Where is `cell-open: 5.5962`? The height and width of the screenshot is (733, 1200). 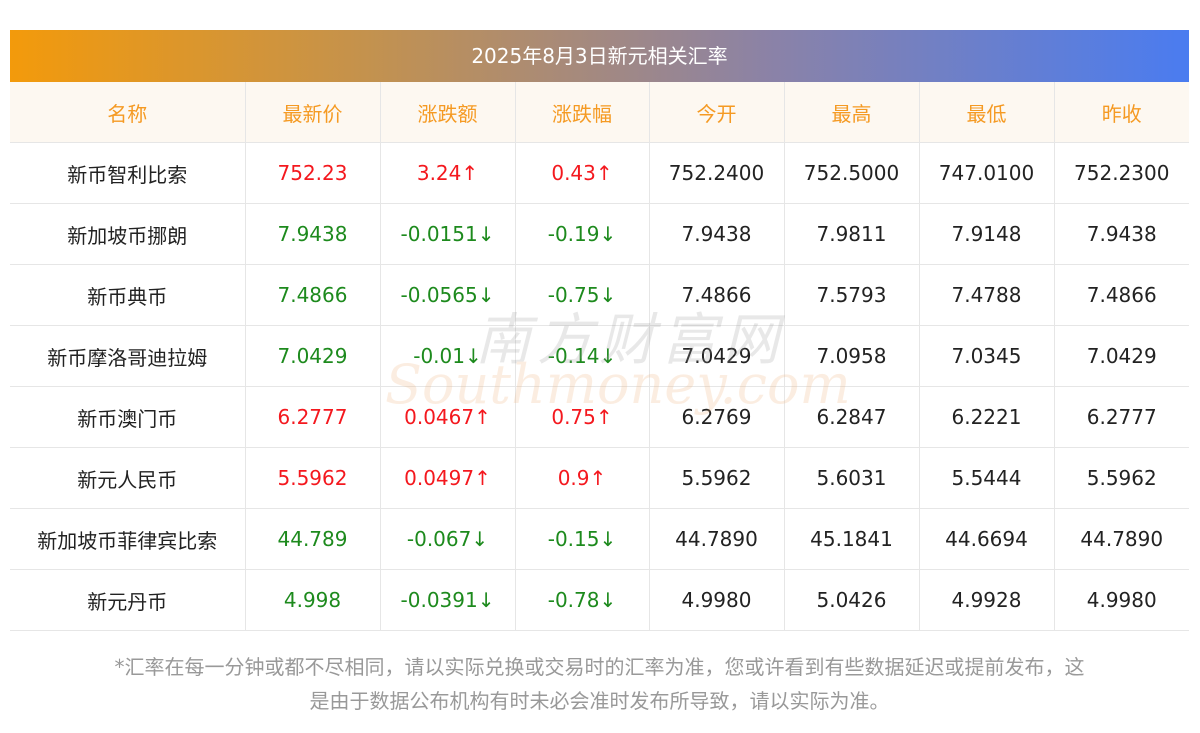 cell-open: 5.5962 is located at coordinates (717, 478).